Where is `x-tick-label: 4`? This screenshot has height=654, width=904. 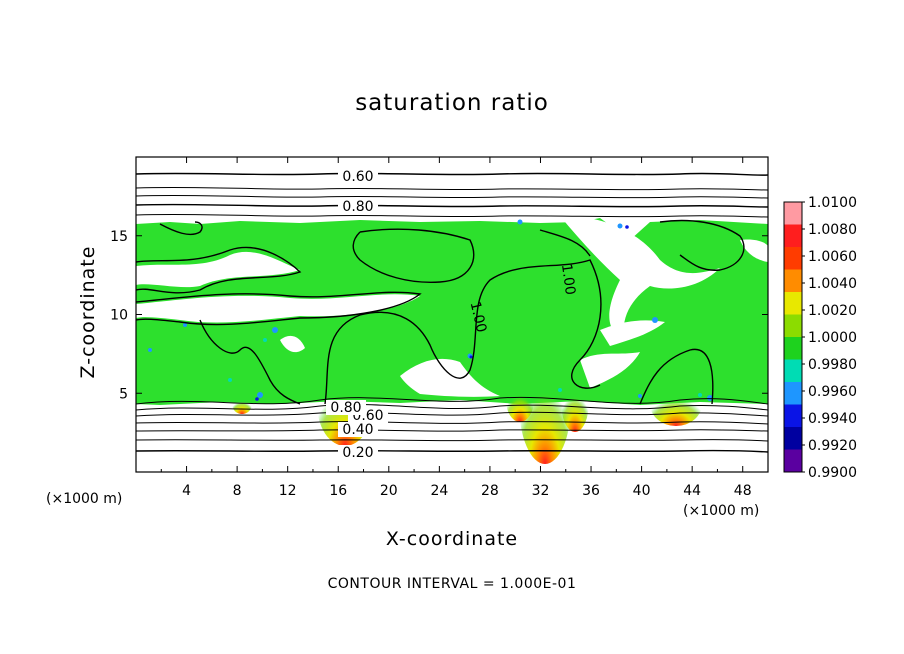
x-tick-label: 4 is located at coordinates (186, 491).